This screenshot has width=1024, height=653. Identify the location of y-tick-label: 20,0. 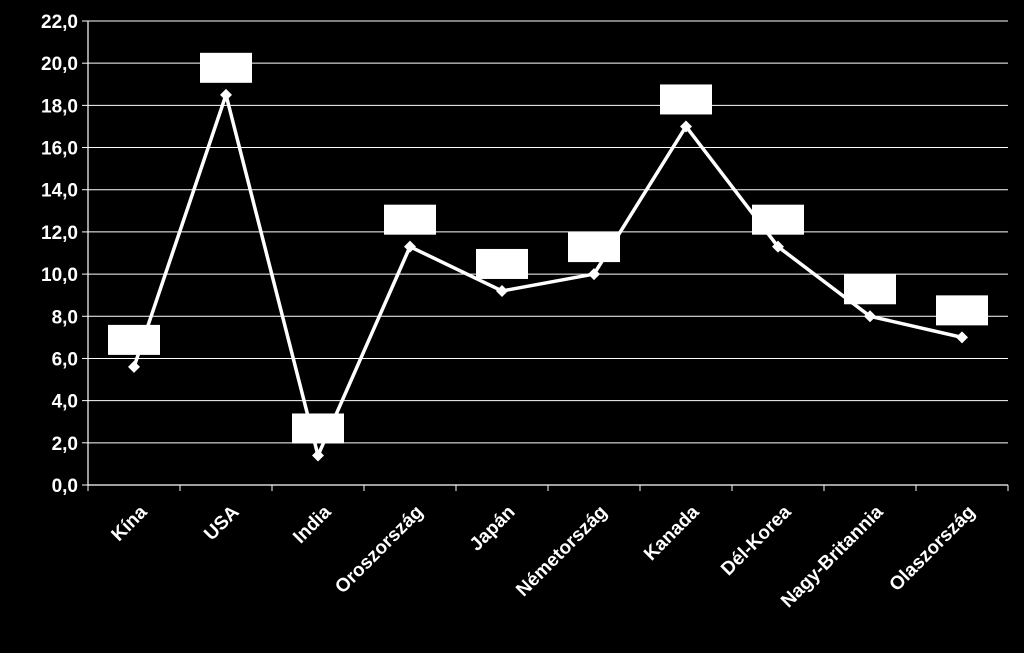
(59, 64).